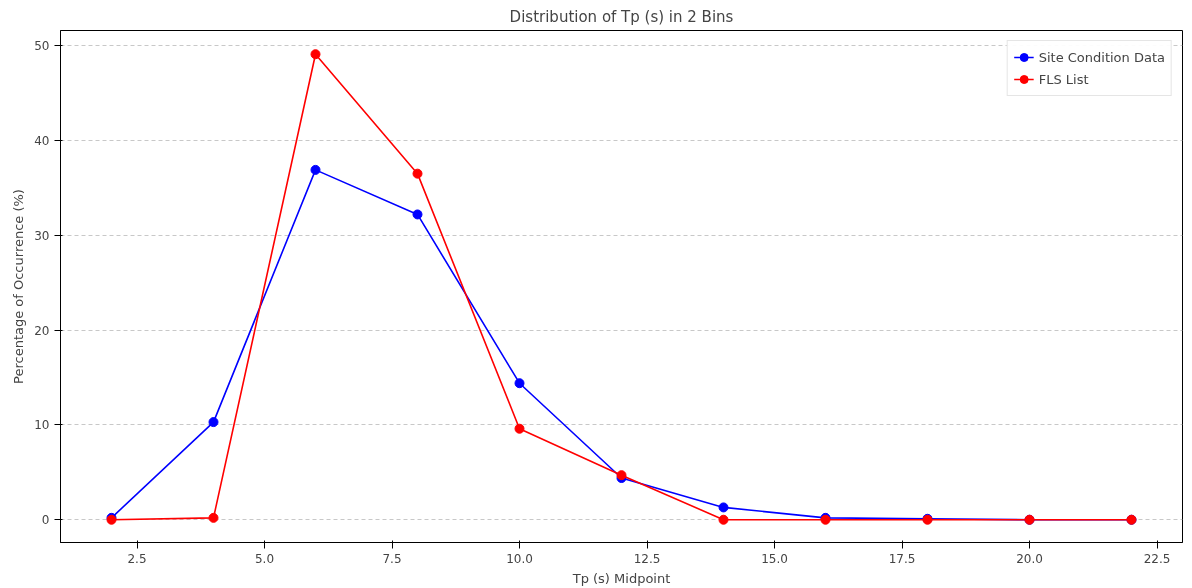 The image size is (1192, 588). I want to click on chart-title: Distribution of Tp (s) in 2 Bins, so click(621, 16).